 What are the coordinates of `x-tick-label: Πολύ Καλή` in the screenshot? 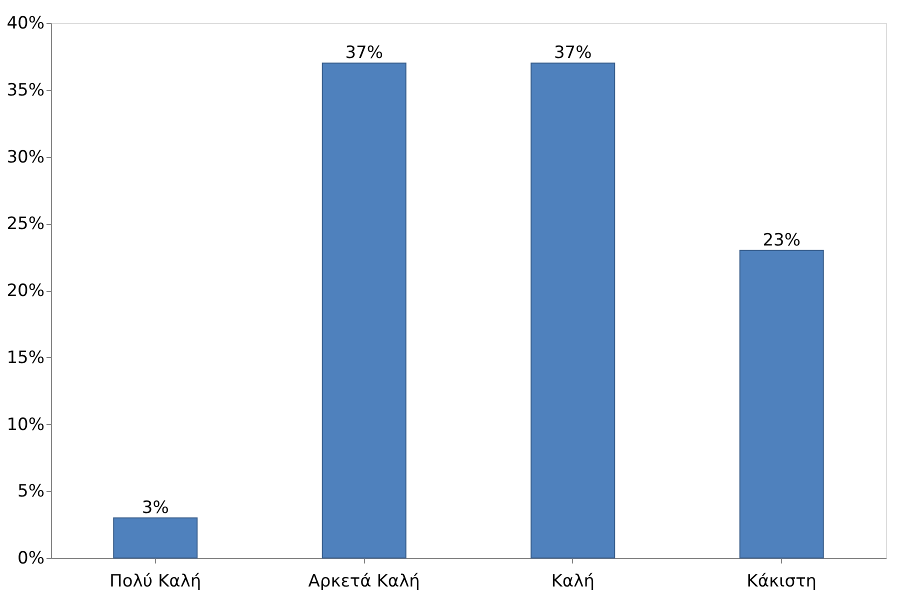 It's located at (156, 582).